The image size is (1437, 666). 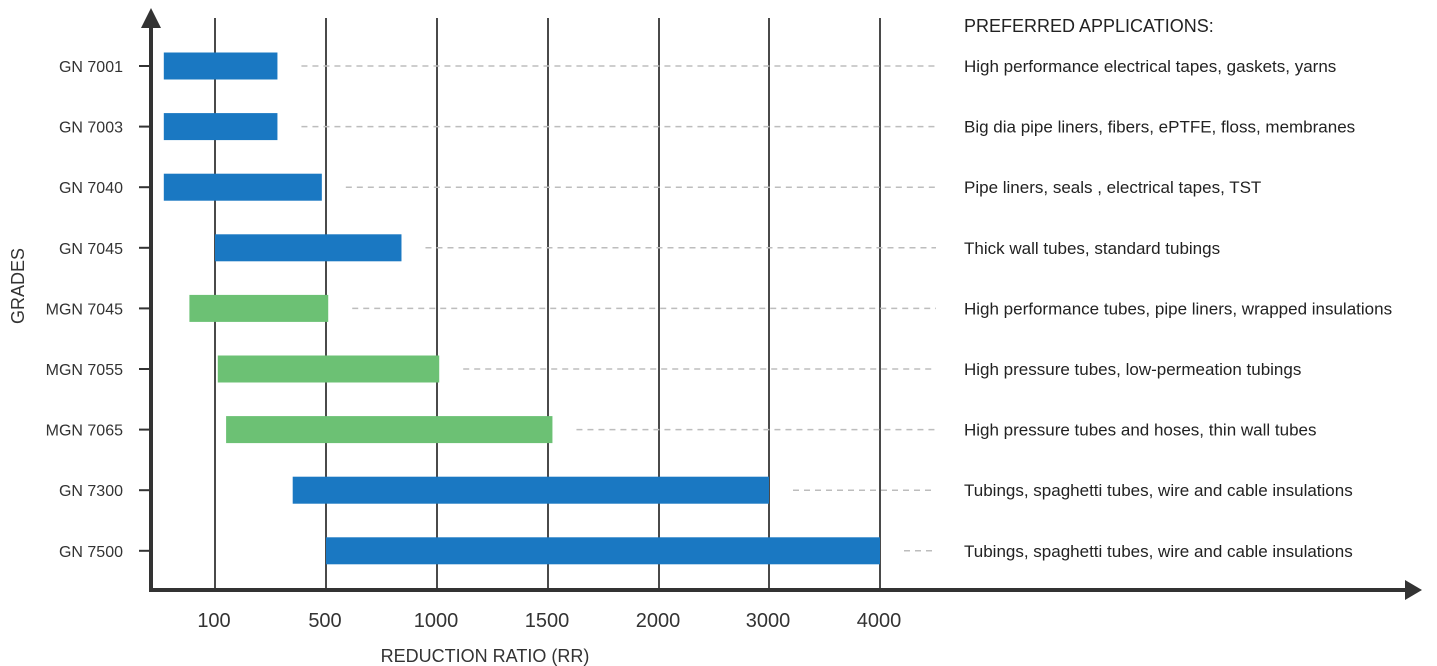 I want to click on x-tick-label: 2000, so click(x=658, y=621).